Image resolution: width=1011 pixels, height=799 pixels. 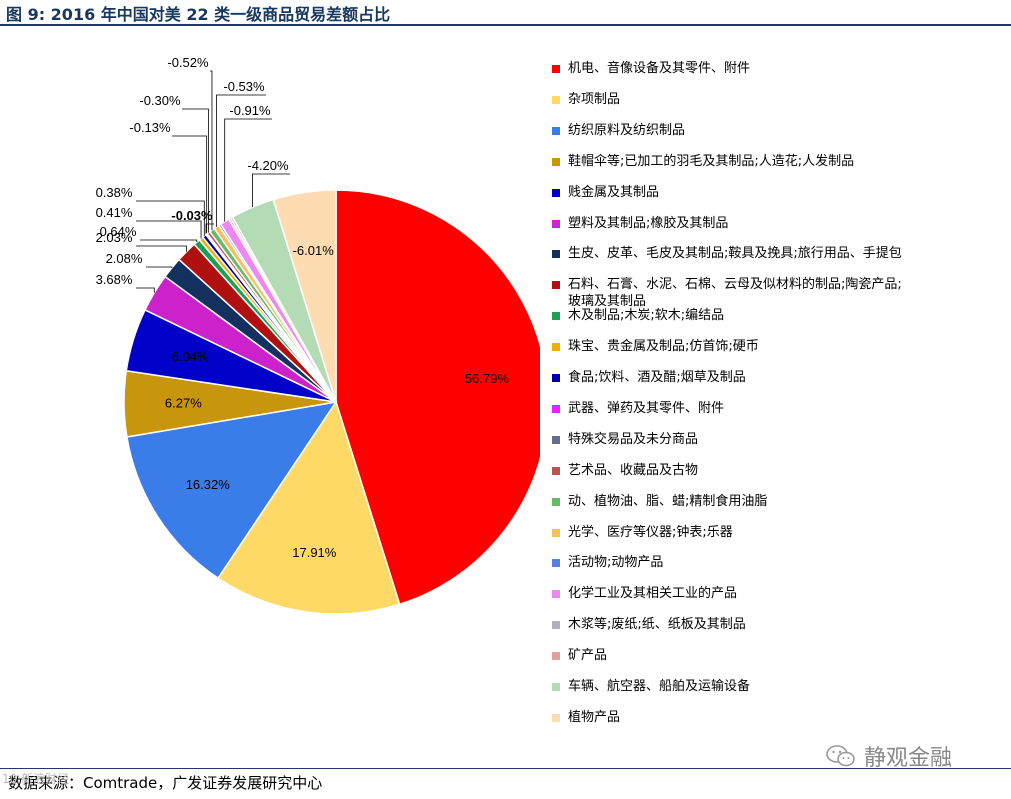 What do you see at coordinates (505, 25) in the screenshot?
I see `top-divider` at bounding box center [505, 25].